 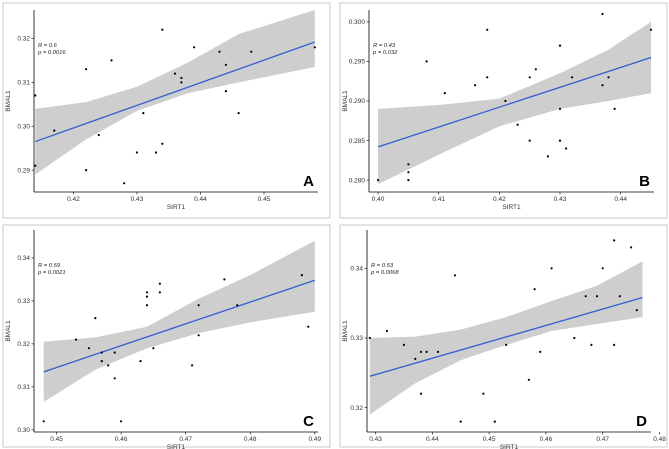 What do you see at coordinates (384, 273) in the screenshot?
I see `p-value-label: p = 0.0068` at bounding box center [384, 273].